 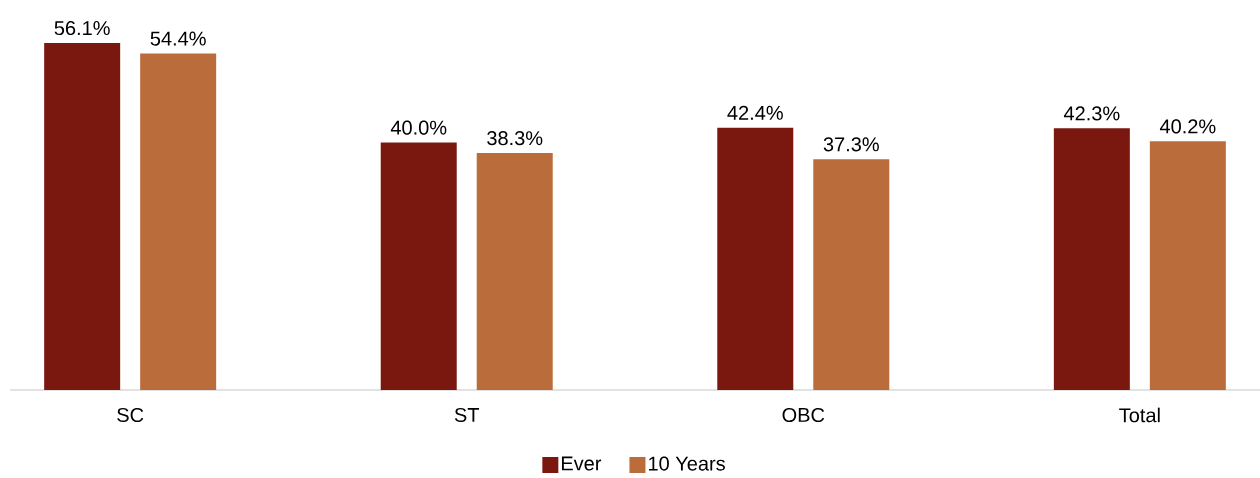 What do you see at coordinates (418, 127) in the screenshot?
I see `data-label: 40.0%` at bounding box center [418, 127].